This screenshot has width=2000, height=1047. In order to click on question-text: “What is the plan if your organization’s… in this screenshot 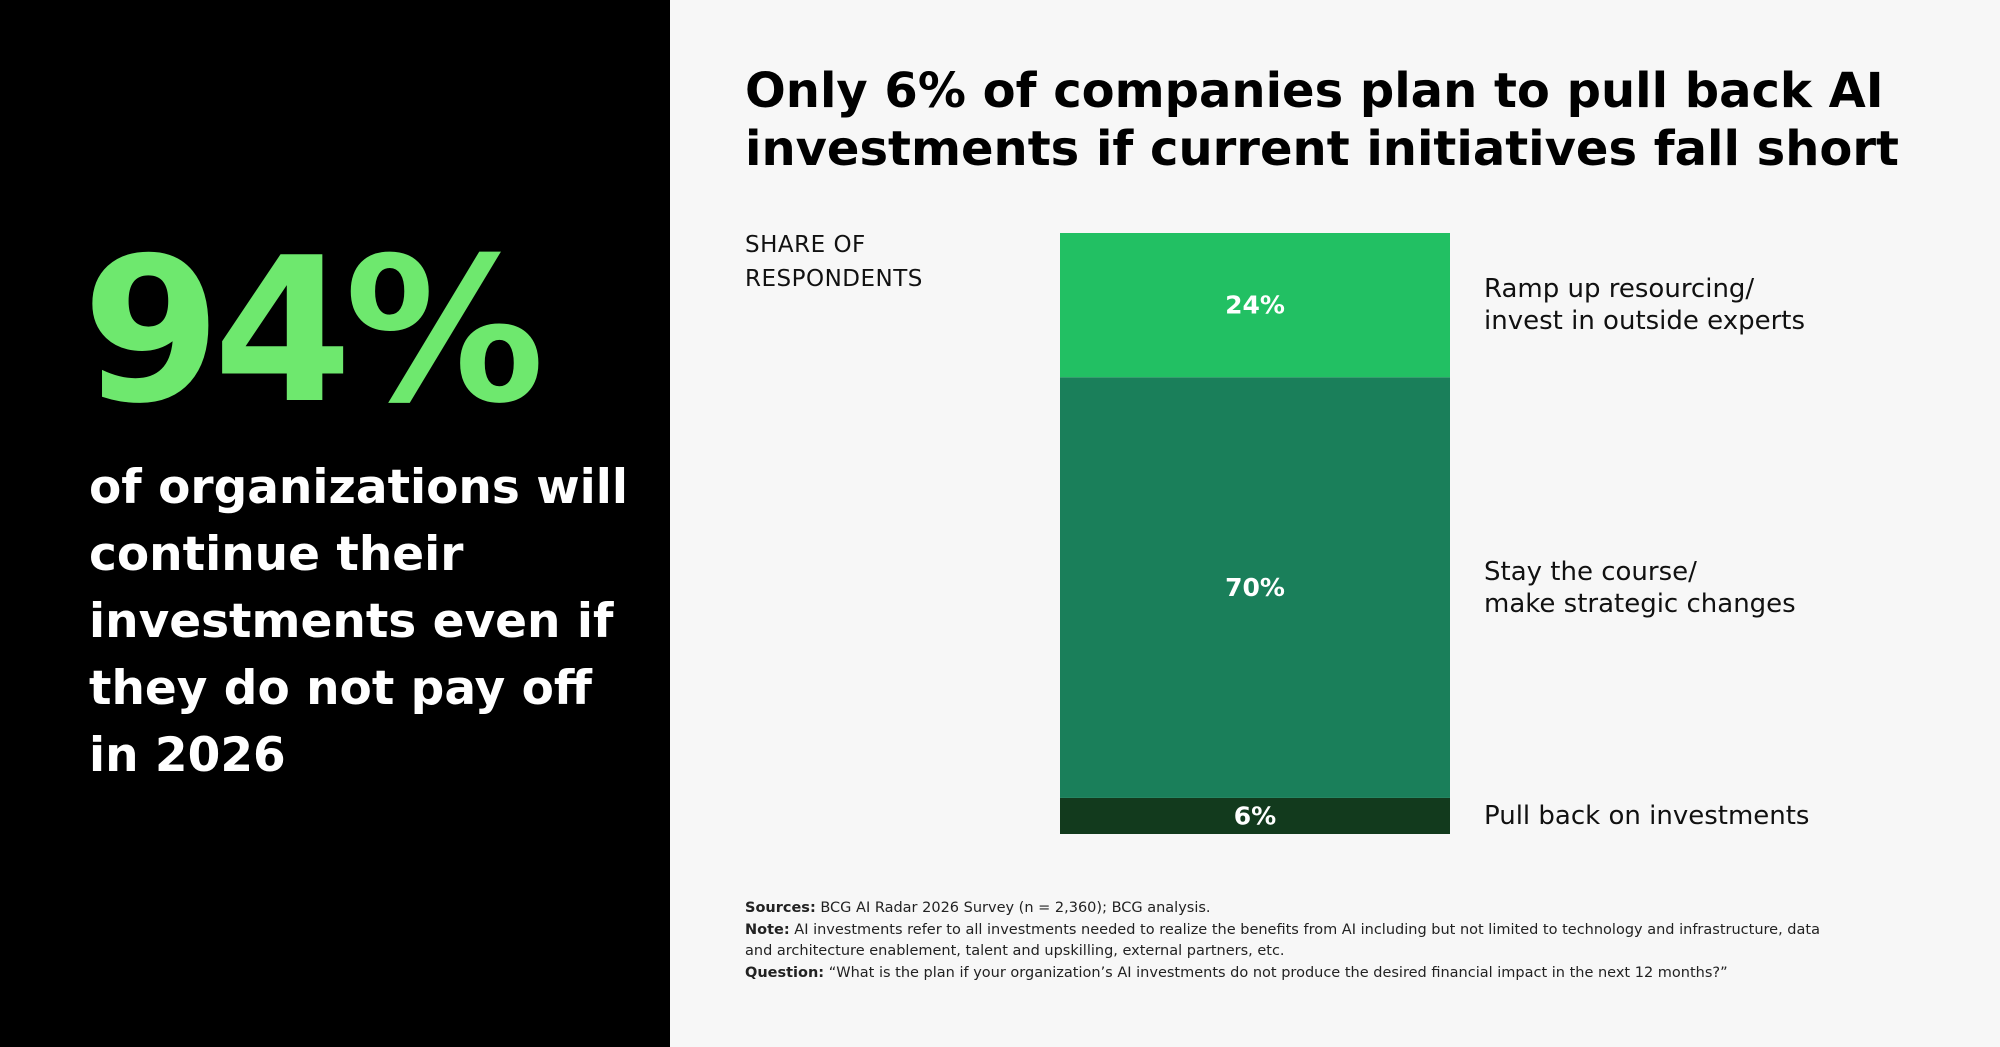, I will do `click(1276, 972)`.